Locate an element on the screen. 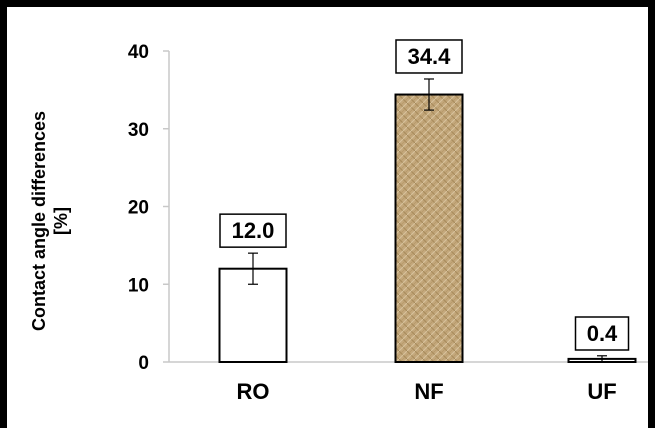  y-axis-title-line-2: [%] is located at coordinates (61, 221).